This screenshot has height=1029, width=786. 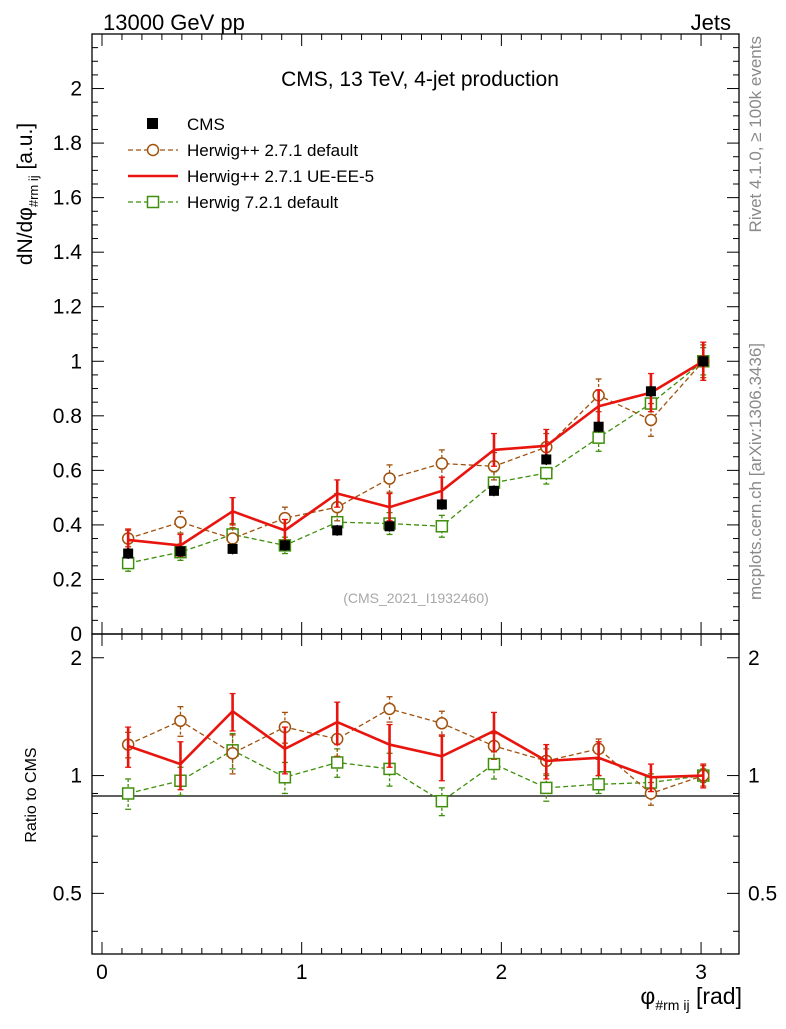 I want to click on ratio-y-tick-label-right: 1, so click(x=754, y=776).